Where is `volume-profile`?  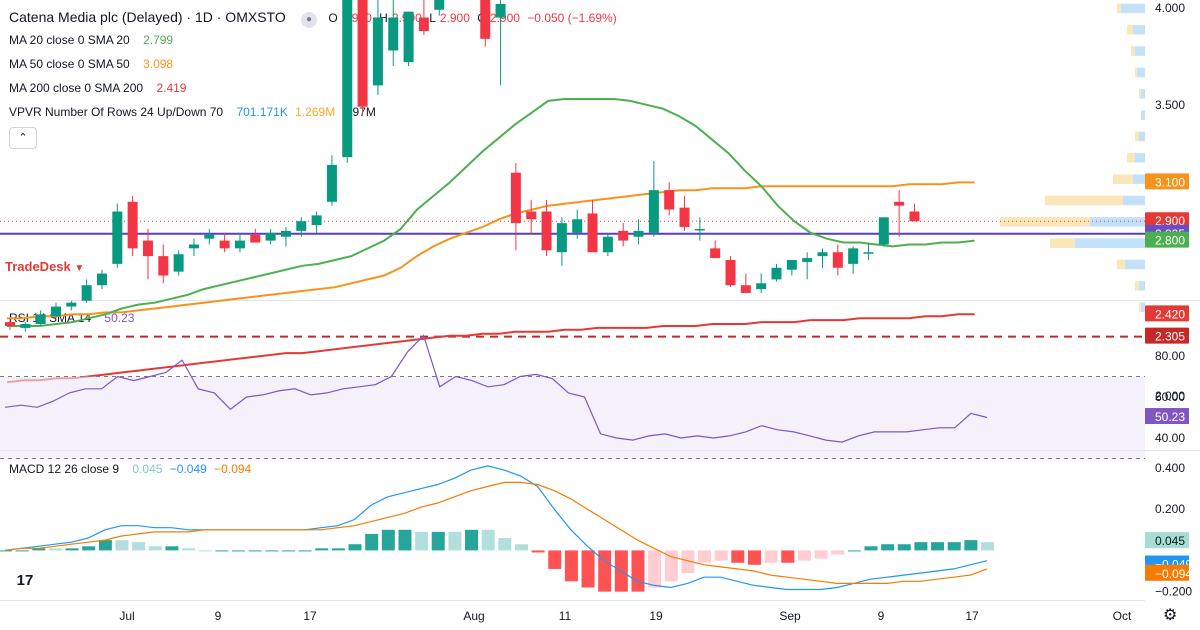 volume-profile is located at coordinates (1072, 157).